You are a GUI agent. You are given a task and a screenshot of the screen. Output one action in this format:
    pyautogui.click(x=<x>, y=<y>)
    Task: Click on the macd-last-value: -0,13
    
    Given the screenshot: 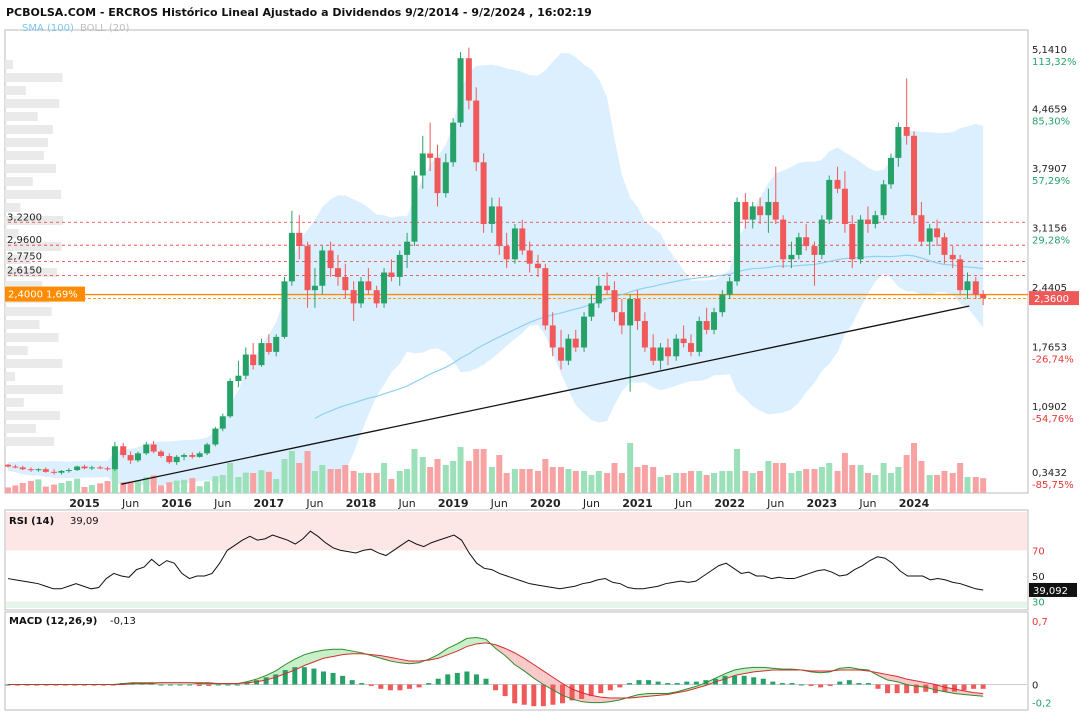 What is the action you would take?
    pyautogui.click(x=123, y=621)
    